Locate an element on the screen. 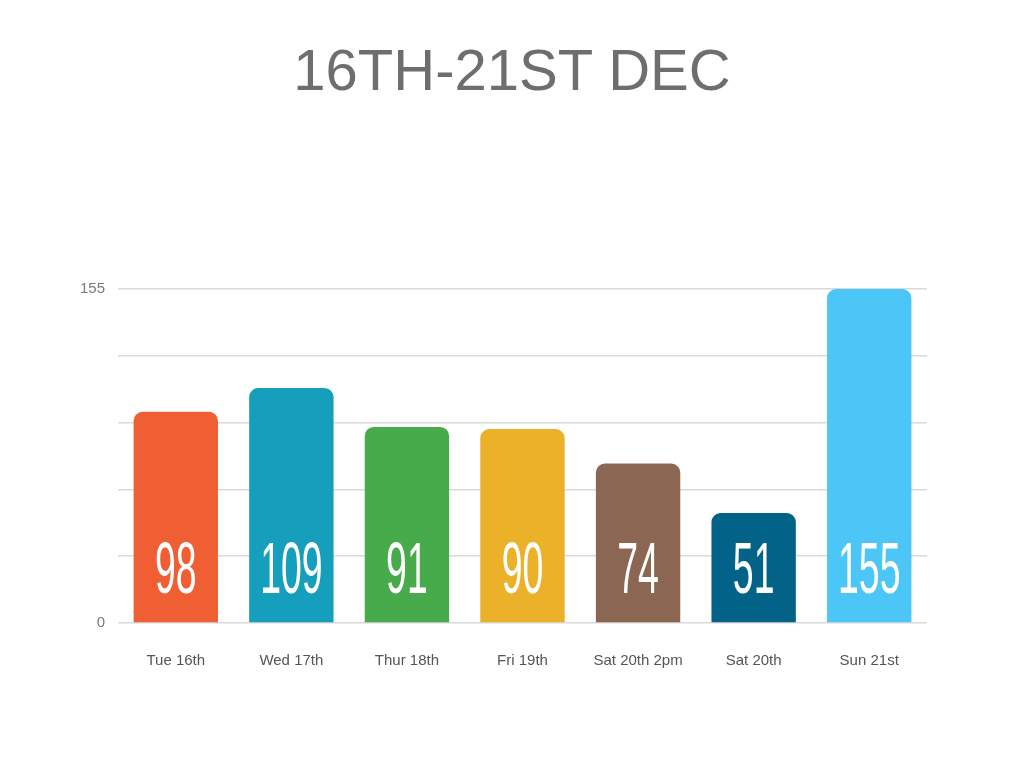 The width and height of the screenshot is (1024, 768). y-tick-label: 0 is located at coordinates (100, 622).